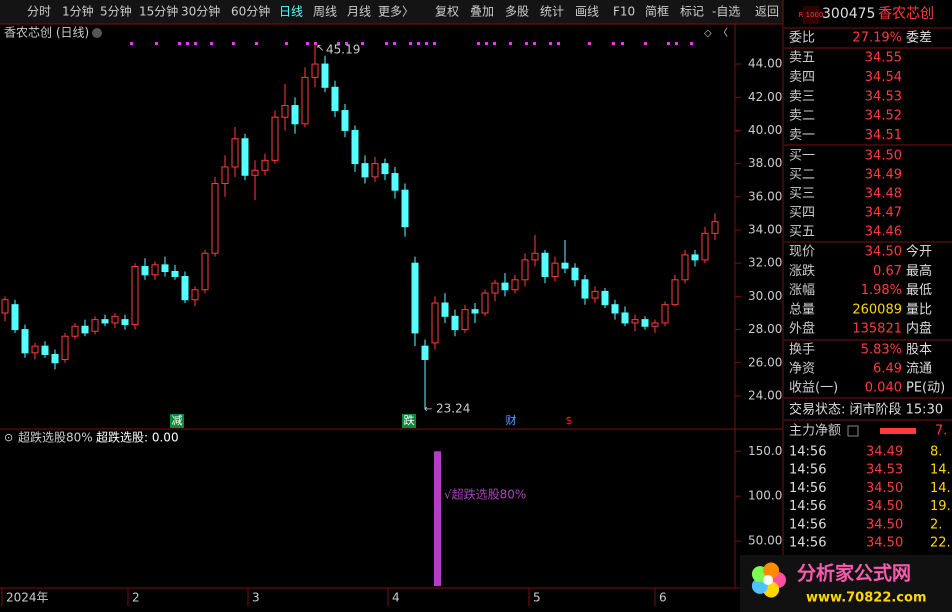  What do you see at coordinates (453, 409) in the screenshot?
I see `low-label: 23.24` at bounding box center [453, 409].